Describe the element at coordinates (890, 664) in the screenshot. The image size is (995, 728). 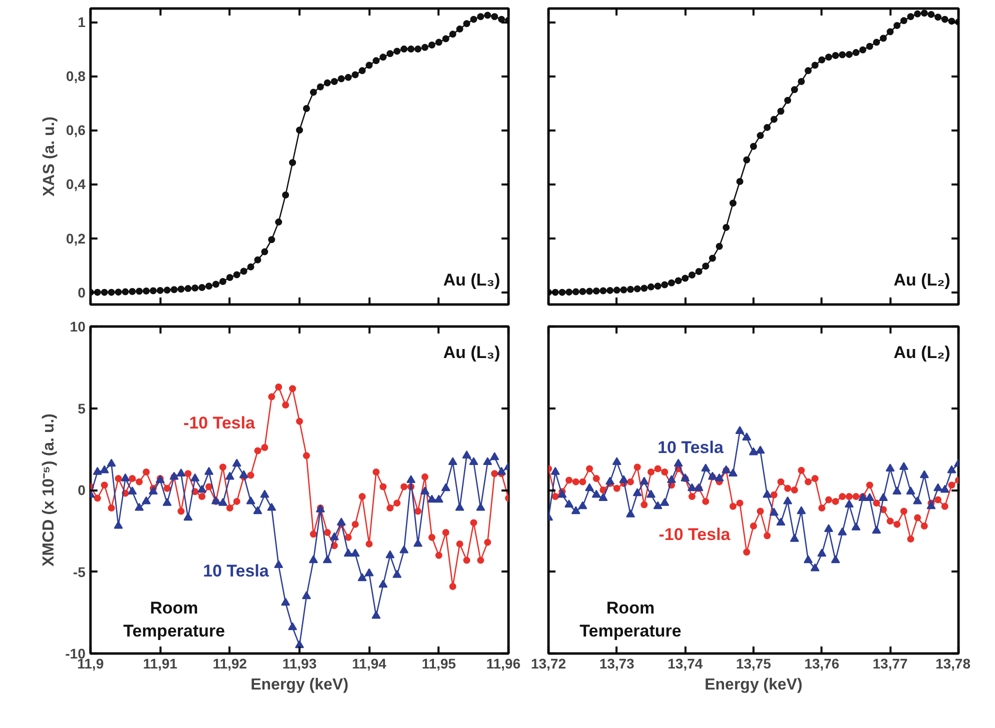
I see `x-tick-label: 13,77` at that location.